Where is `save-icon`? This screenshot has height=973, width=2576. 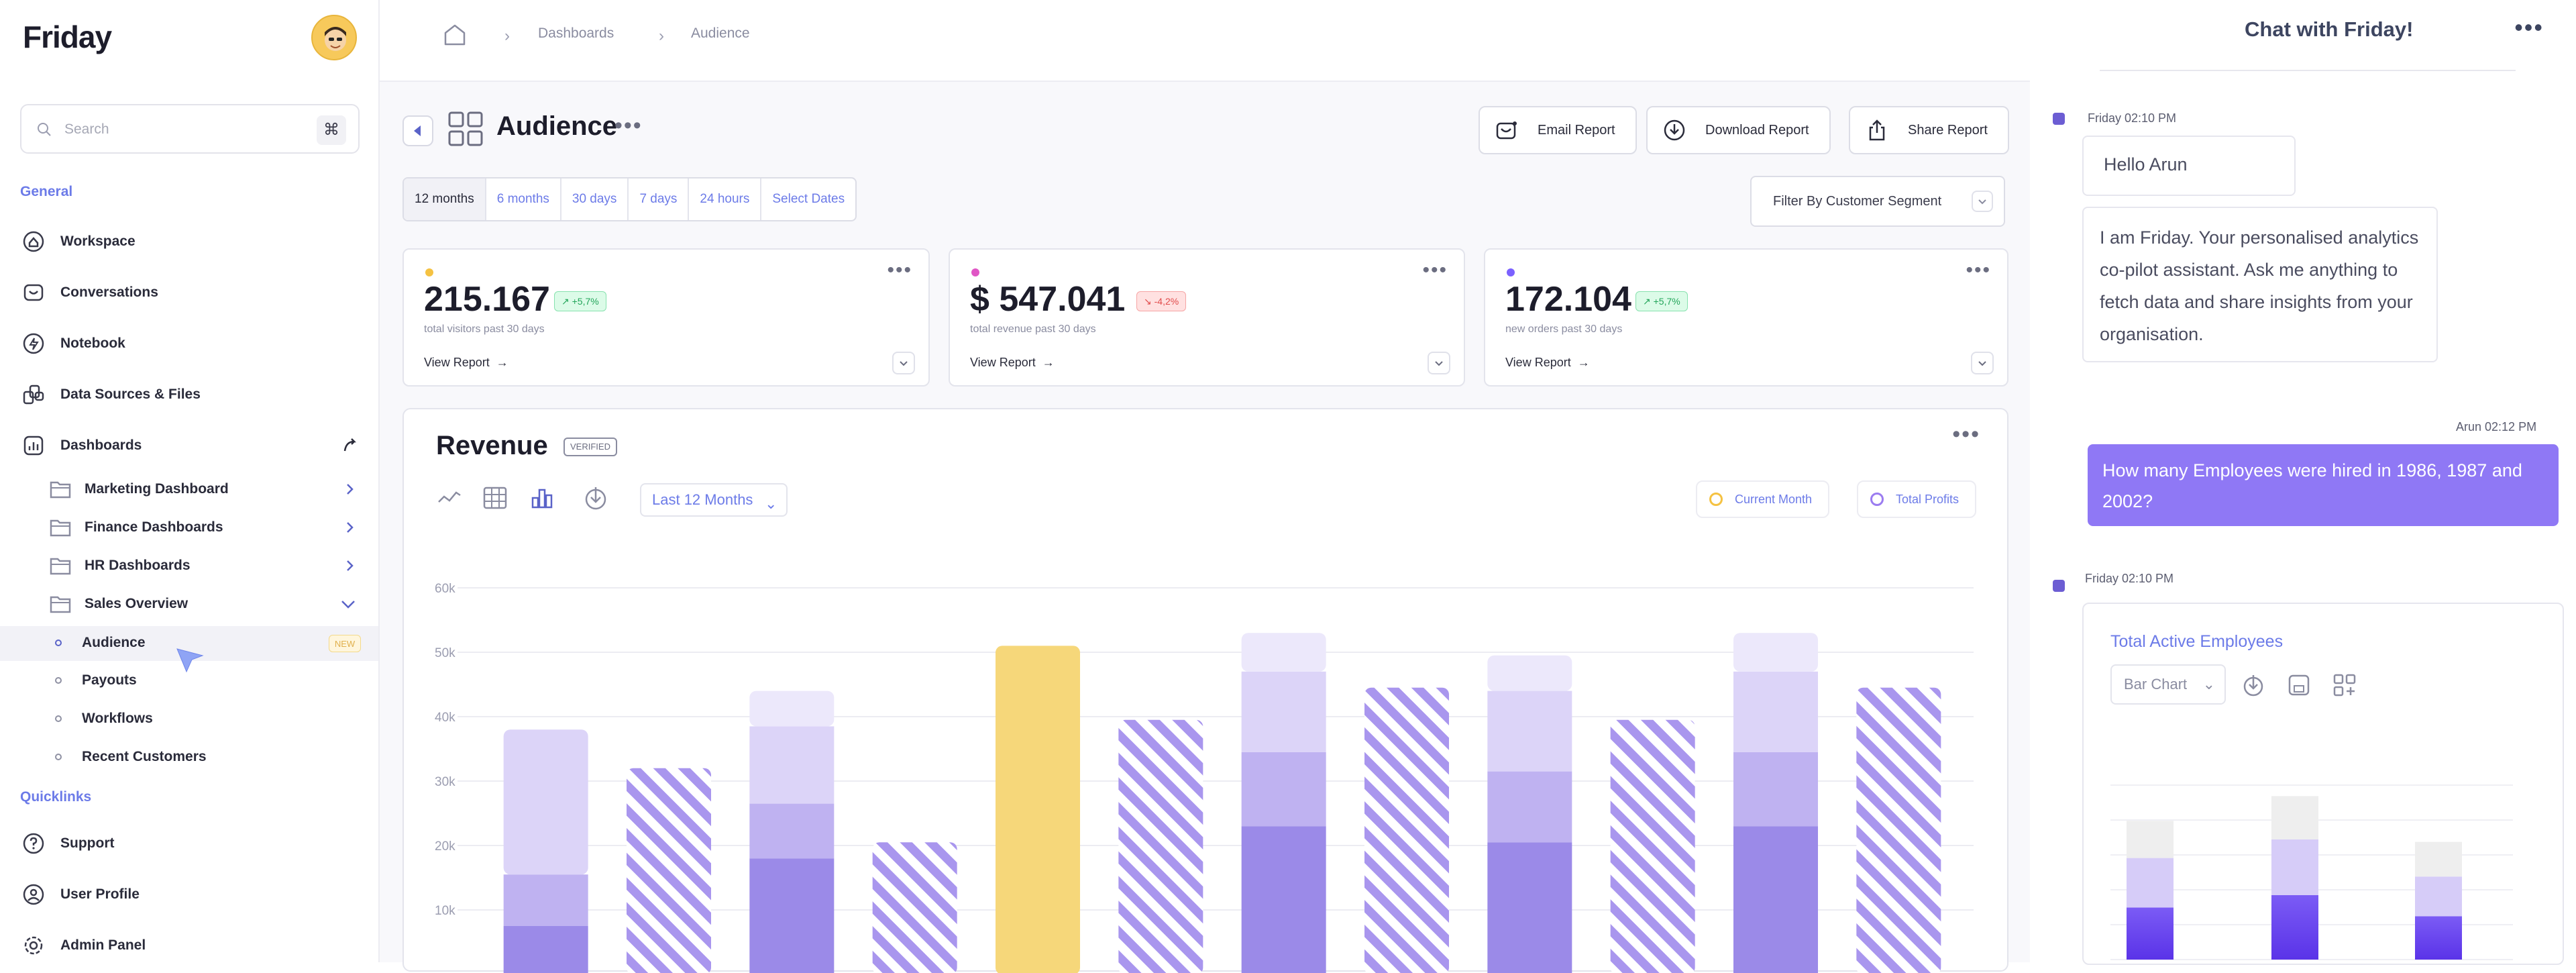 save-icon is located at coordinates (2299, 685).